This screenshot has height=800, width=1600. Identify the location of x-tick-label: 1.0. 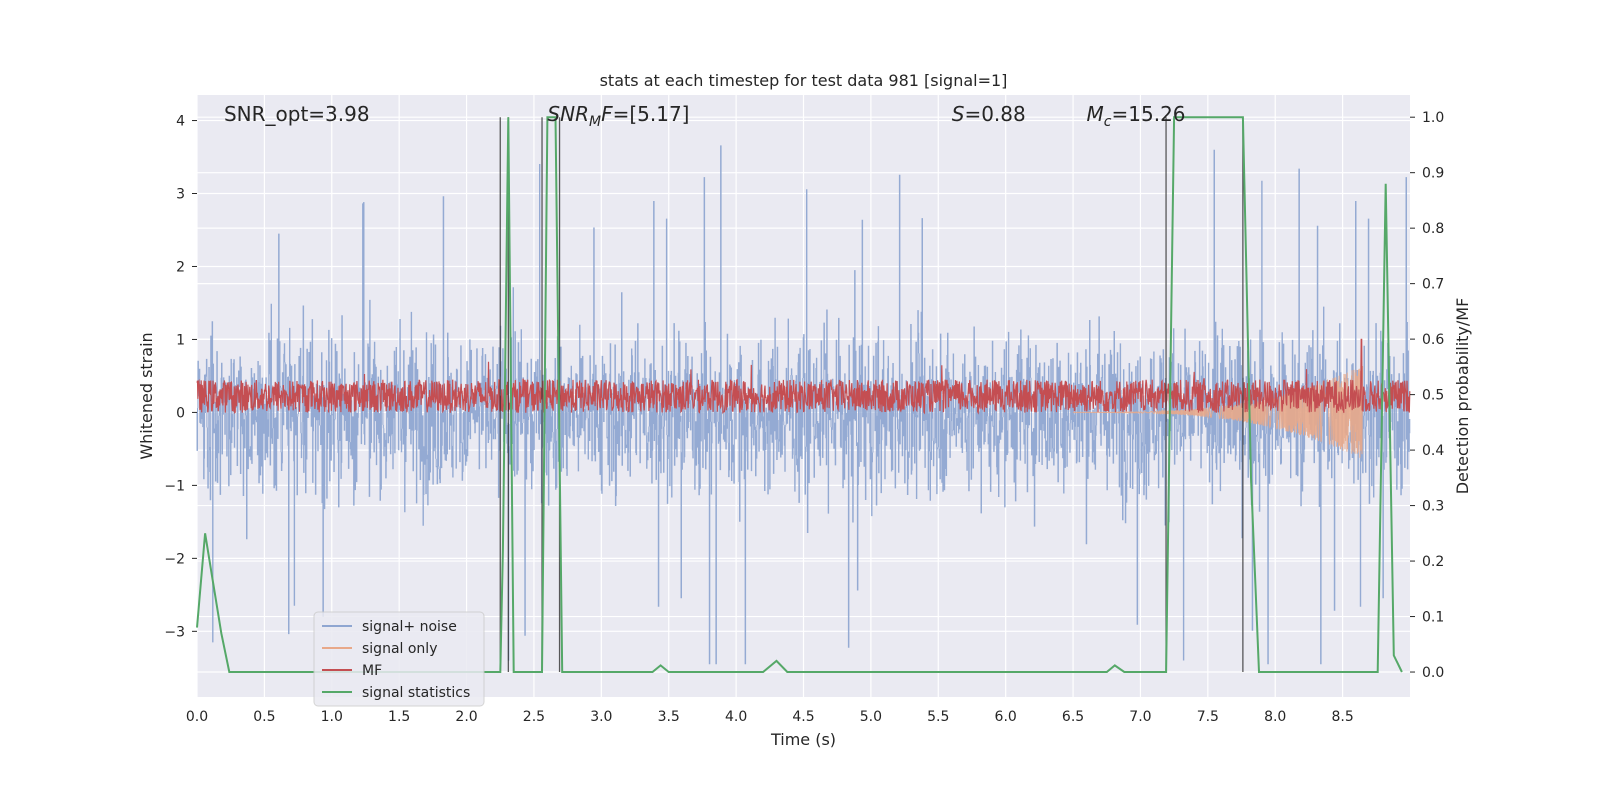
(332, 717).